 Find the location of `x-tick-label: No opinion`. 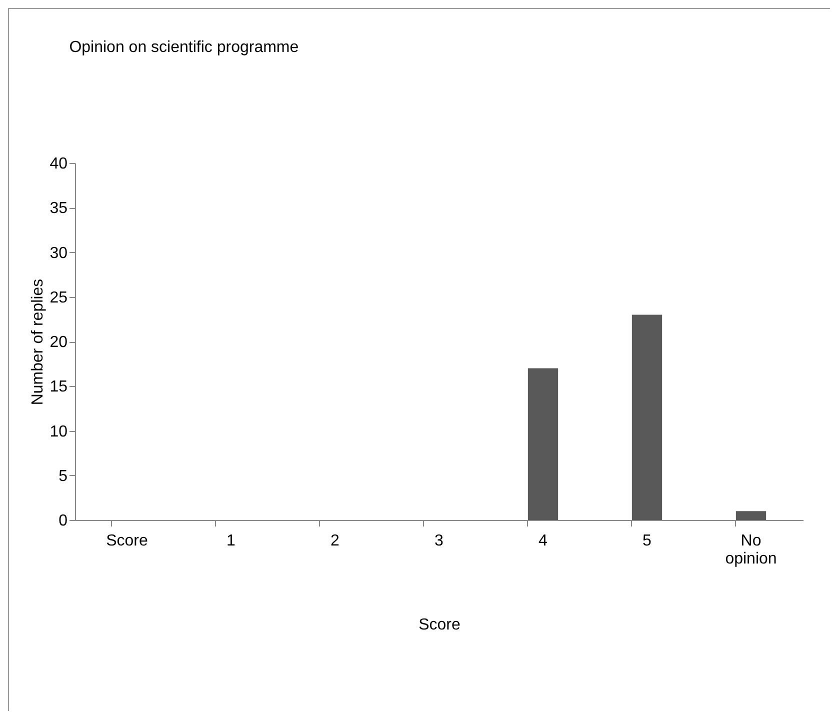

x-tick-label: No opinion is located at coordinates (751, 550).